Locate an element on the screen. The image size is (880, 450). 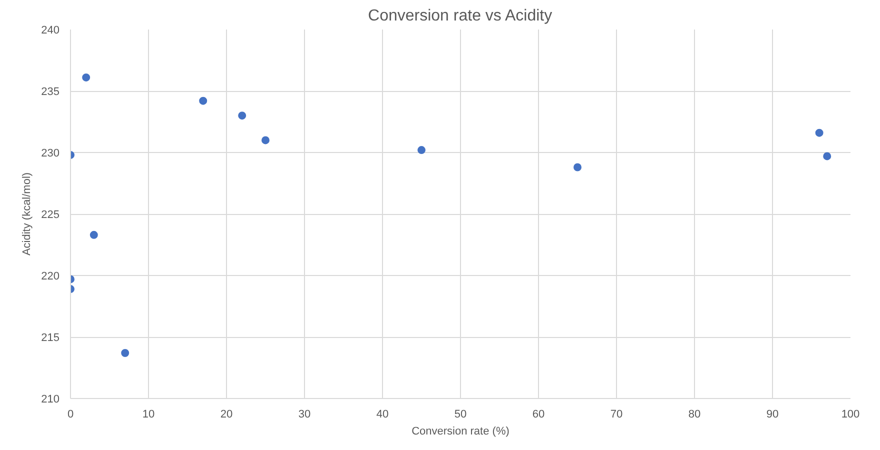
x-tick-label: 60 is located at coordinates (538, 414).